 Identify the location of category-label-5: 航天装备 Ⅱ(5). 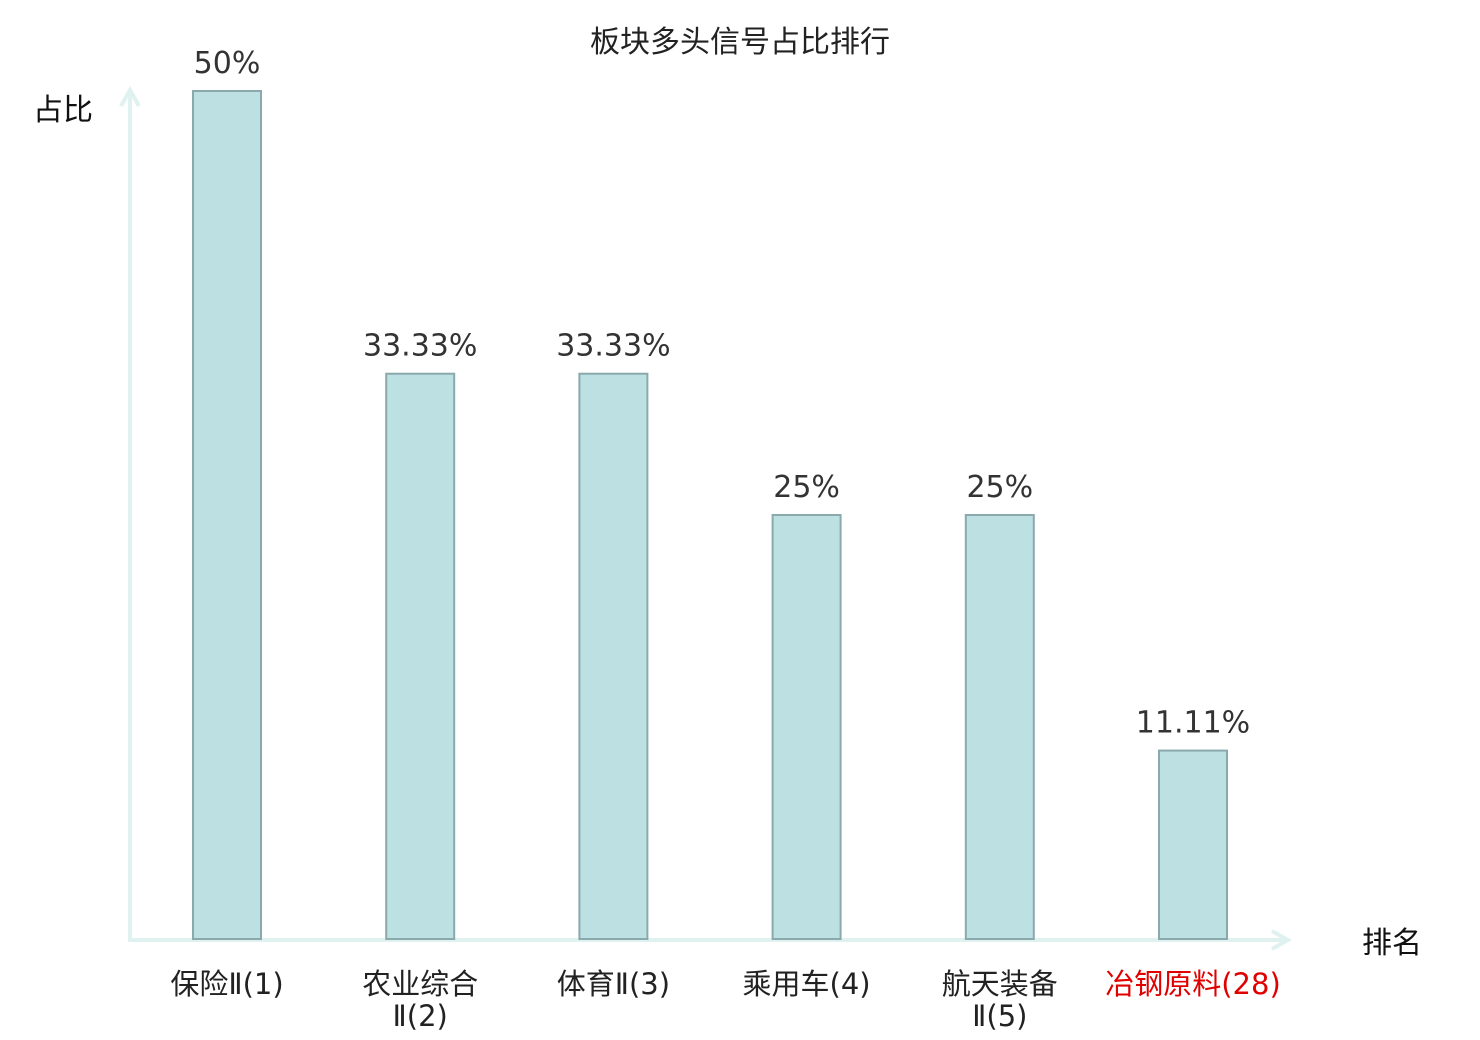
(1000, 1000).